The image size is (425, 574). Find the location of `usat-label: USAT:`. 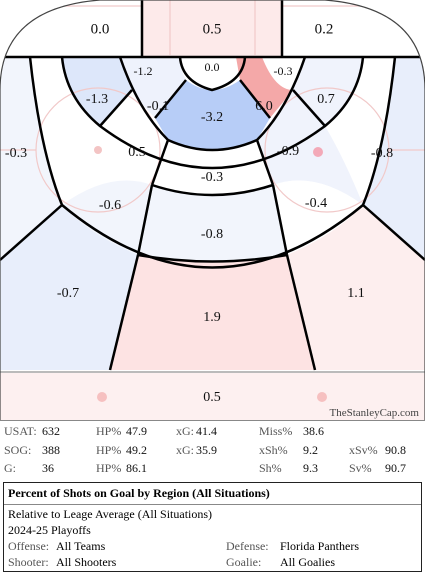

usat-label: USAT: is located at coordinates (20, 431).